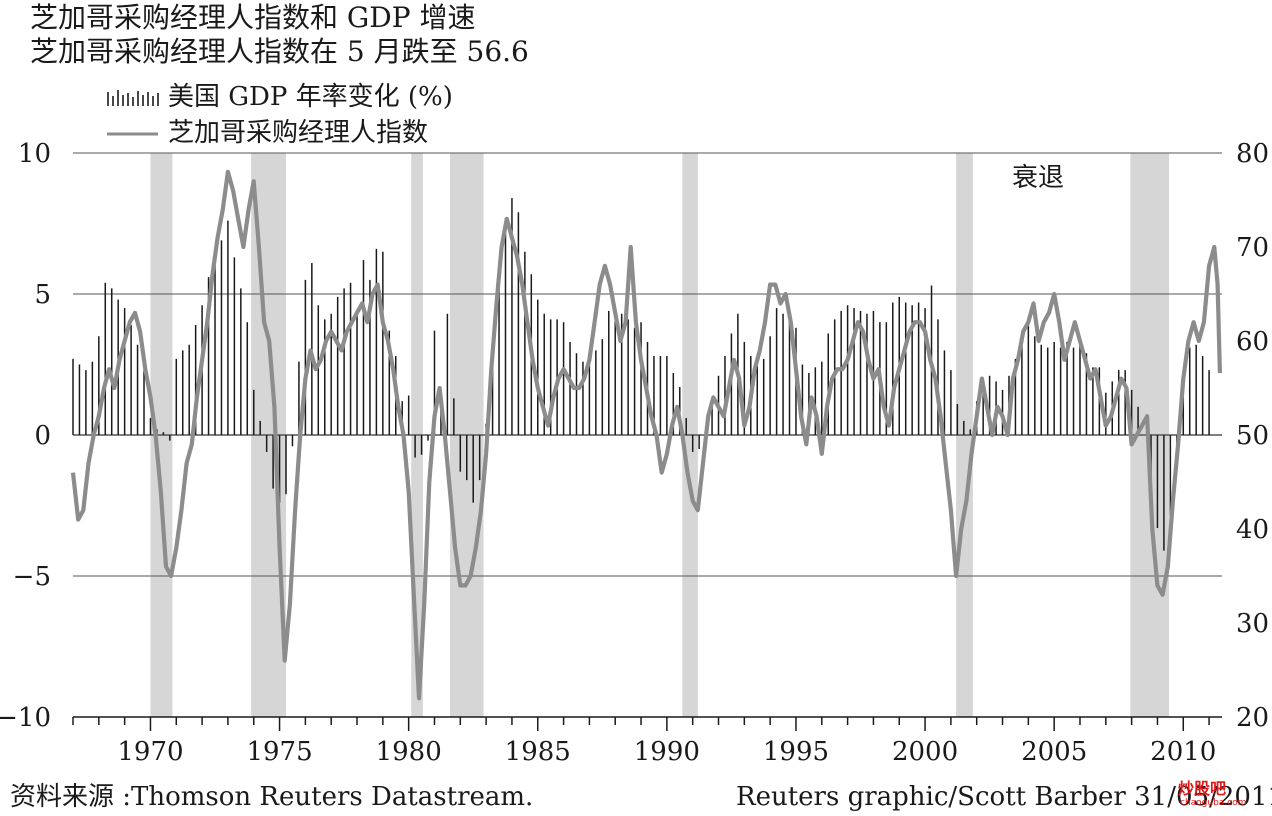  I want to click on left-tick-label: 0, so click(42, 436).